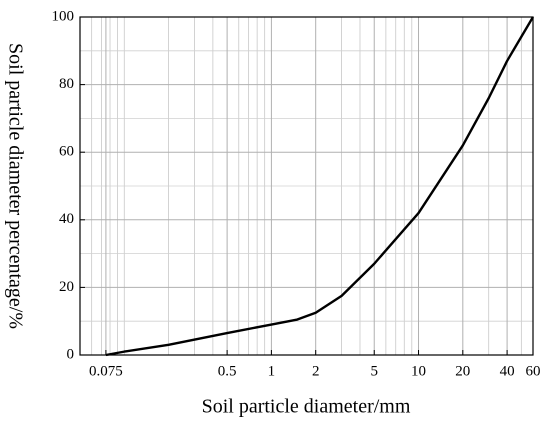 This screenshot has width=550, height=428. What do you see at coordinates (66, 287) in the screenshot?
I see `y-tick-label: 20` at bounding box center [66, 287].